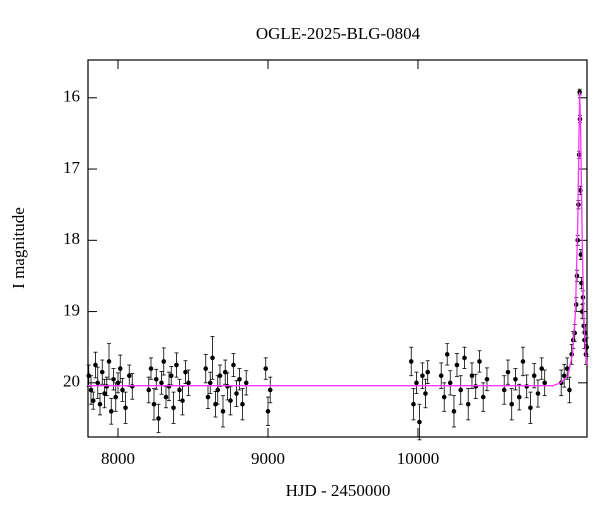 The width and height of the screenshot is (600, 512). I want to click on y-tick-label: 17, so click(72, 167).